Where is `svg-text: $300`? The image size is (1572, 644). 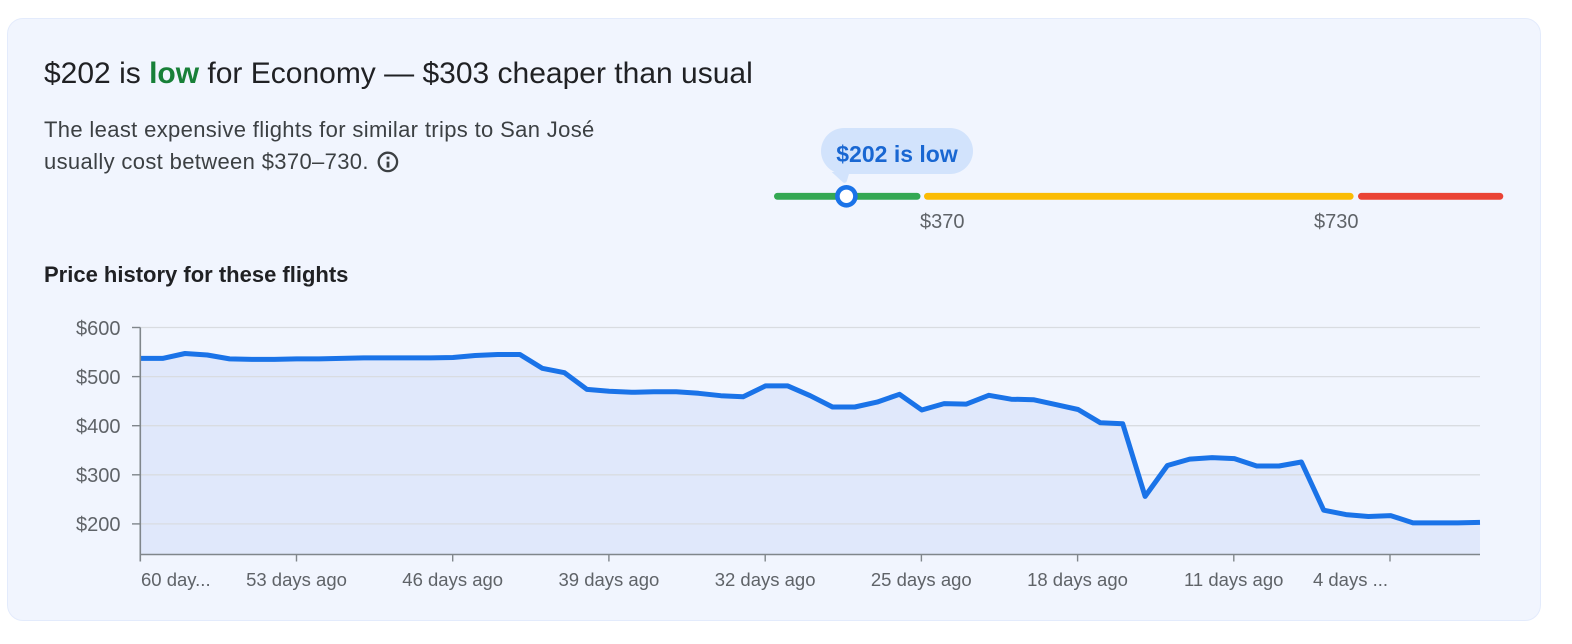
svg-text: $300 is located at coordinates (98, 476).